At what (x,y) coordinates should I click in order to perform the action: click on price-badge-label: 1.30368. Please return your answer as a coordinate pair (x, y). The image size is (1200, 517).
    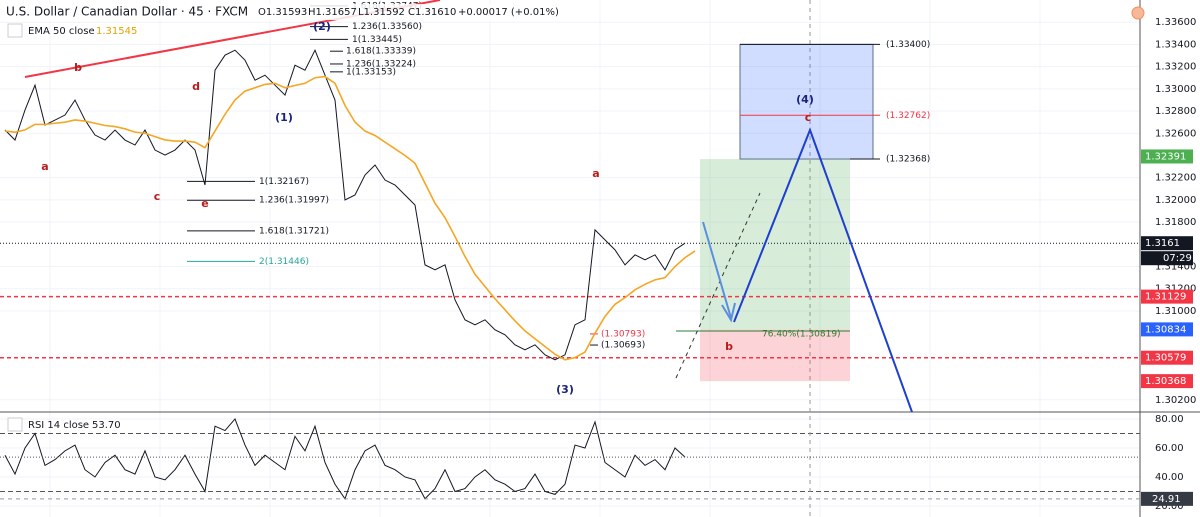
    Looking at the image, I should click on (1165, 381).